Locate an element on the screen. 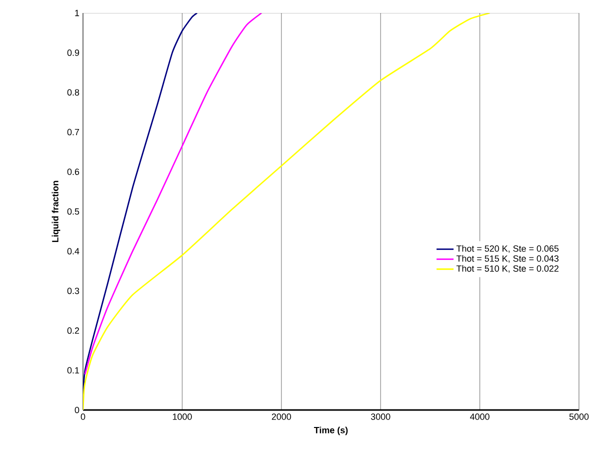  legend-label: Thot = 515 K, Ste = 0.043 is located at coordinates (507, 259).